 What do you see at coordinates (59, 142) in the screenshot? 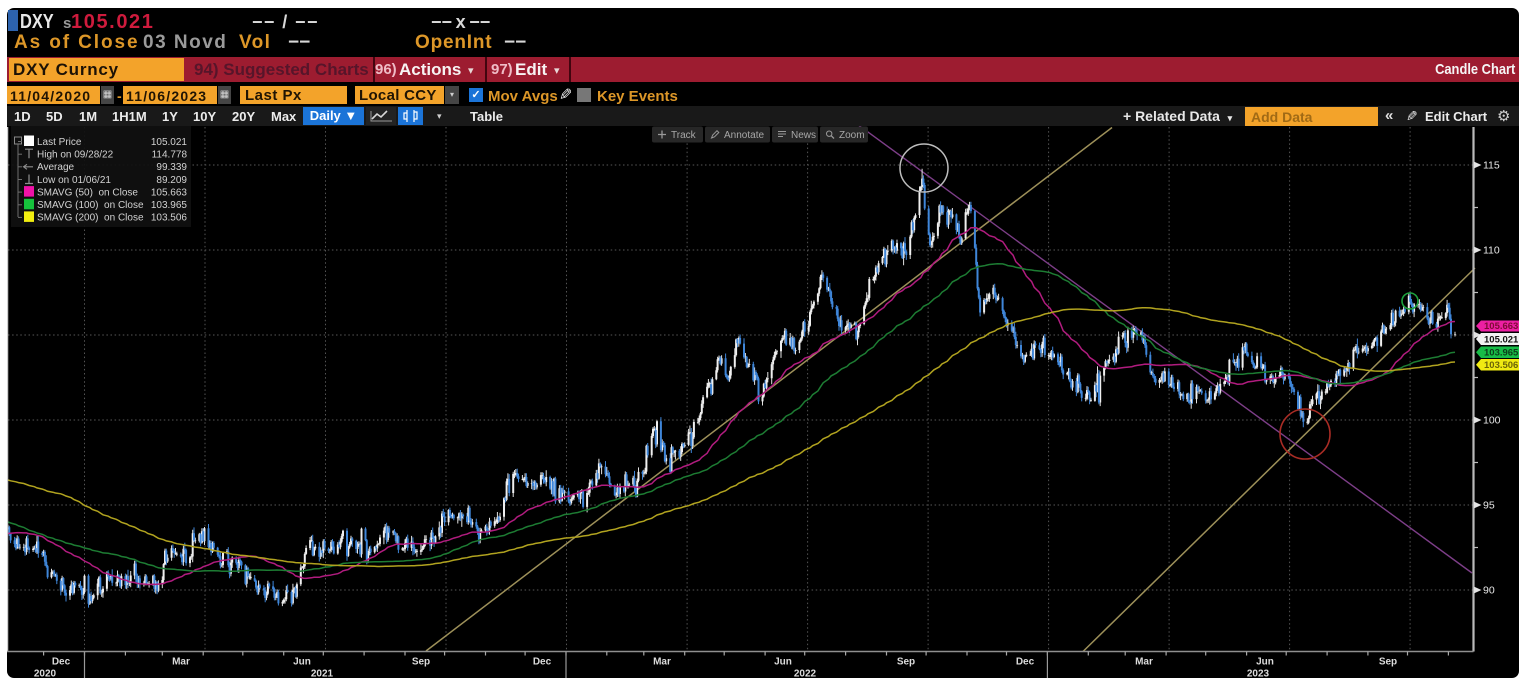
I see `svg-text: Last Price` at bounding box center [59, 142].